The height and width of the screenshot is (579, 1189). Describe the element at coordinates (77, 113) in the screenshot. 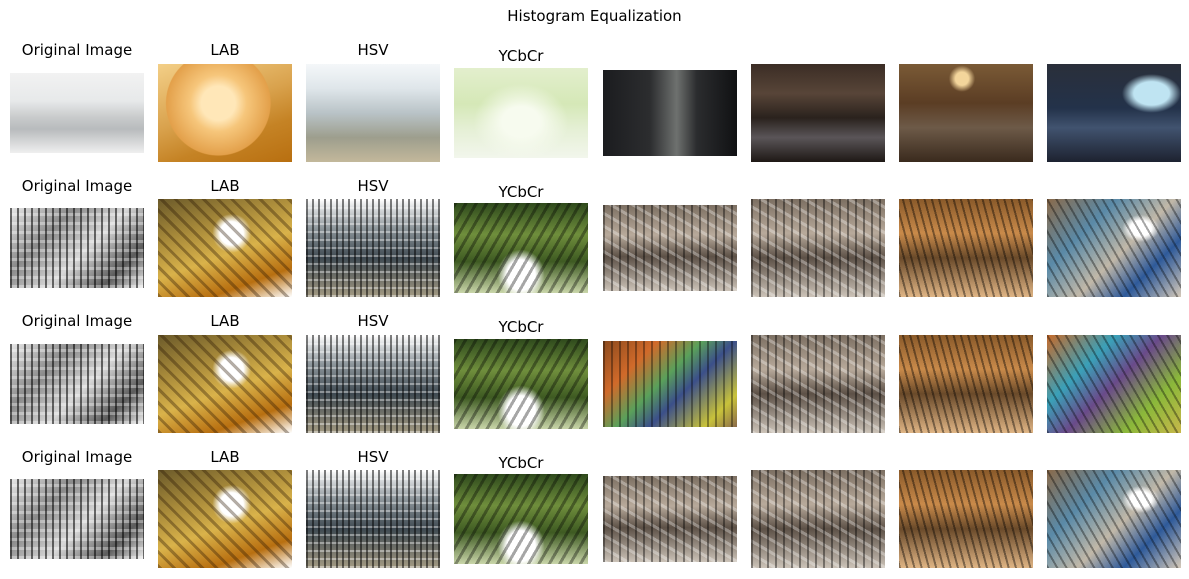

I see `hazy-city-photo-image` at that location.